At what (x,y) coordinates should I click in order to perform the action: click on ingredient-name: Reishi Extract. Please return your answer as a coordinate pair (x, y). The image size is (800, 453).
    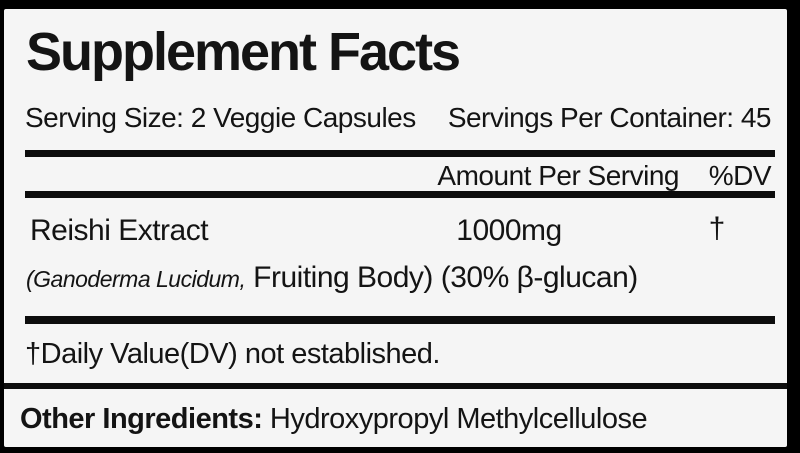
    Looking at the image, I should click on (119, 230).